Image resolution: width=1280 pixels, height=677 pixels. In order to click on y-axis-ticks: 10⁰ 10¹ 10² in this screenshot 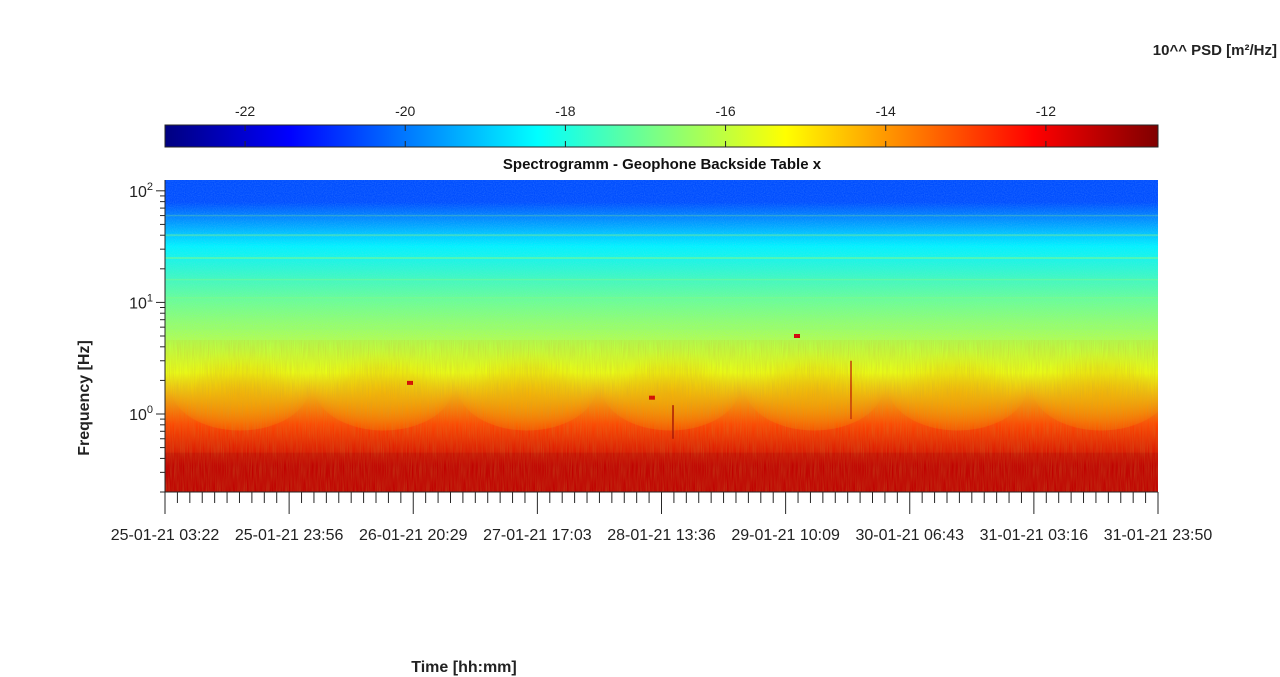, I will do `click(147, 337)`.